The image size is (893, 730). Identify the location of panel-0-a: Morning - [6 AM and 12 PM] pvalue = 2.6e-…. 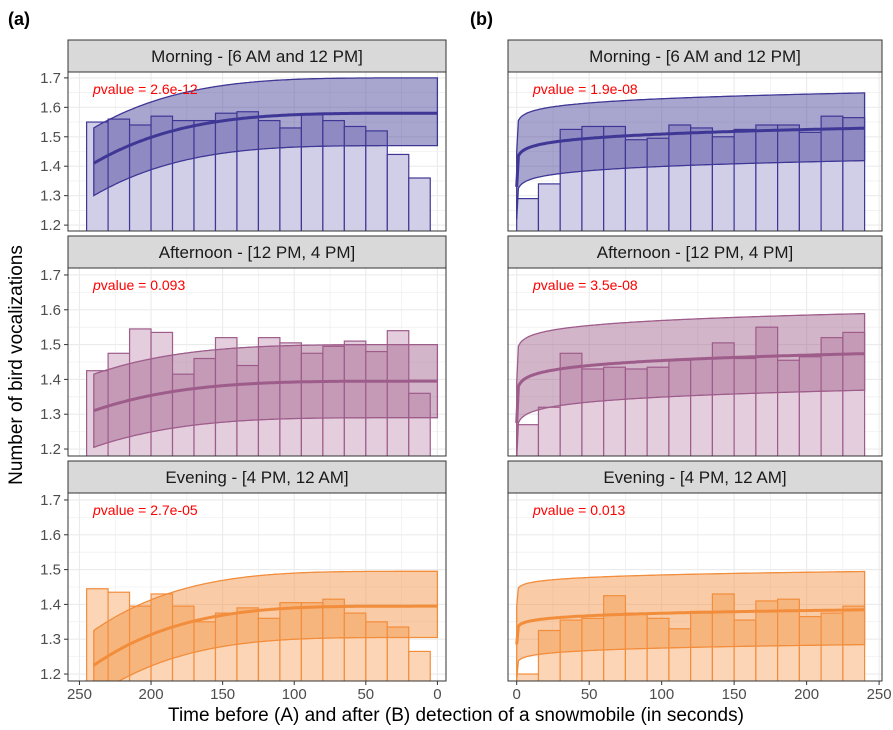
(243, 136).